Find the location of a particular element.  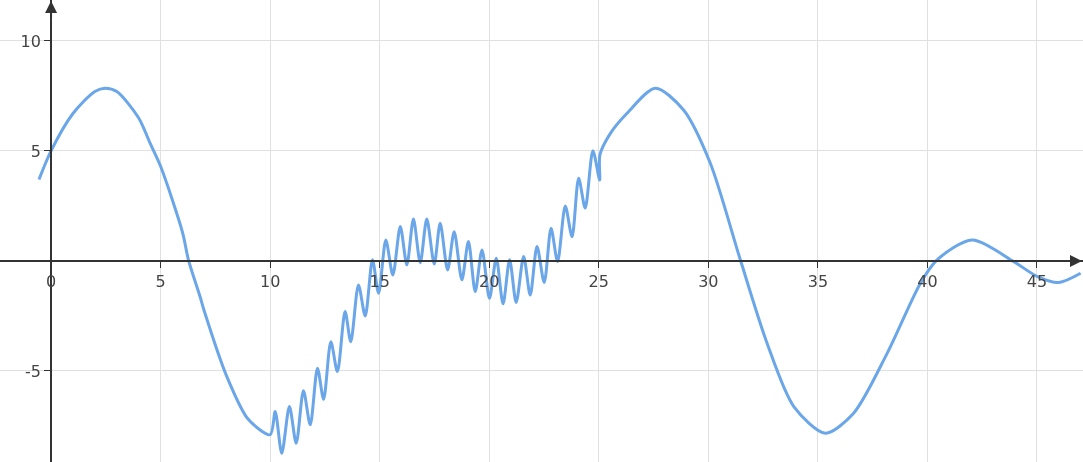

x-tick-label: 30 is located at coordinates (708, 282).